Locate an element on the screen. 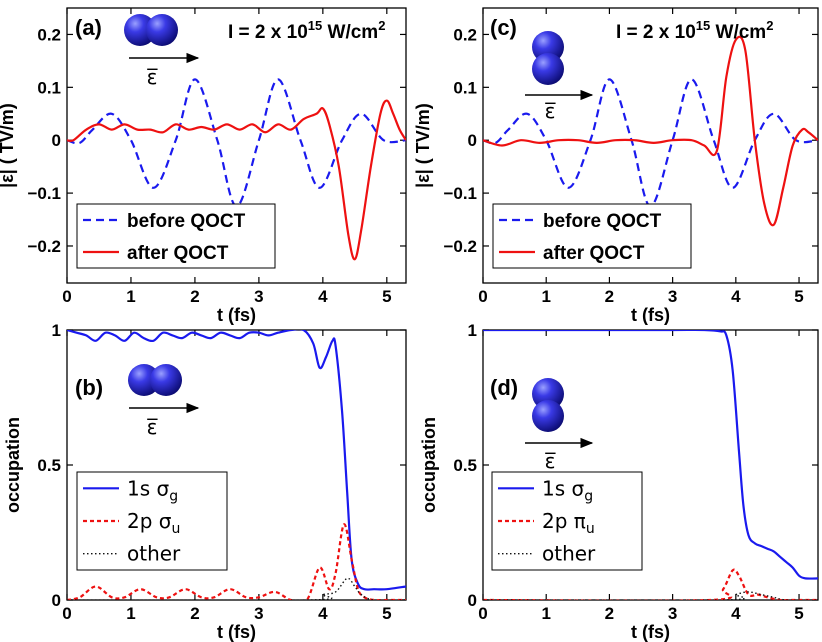 The height and width of the screenshot is (642, 822). series-line-other is located at coordinates (650, 595).